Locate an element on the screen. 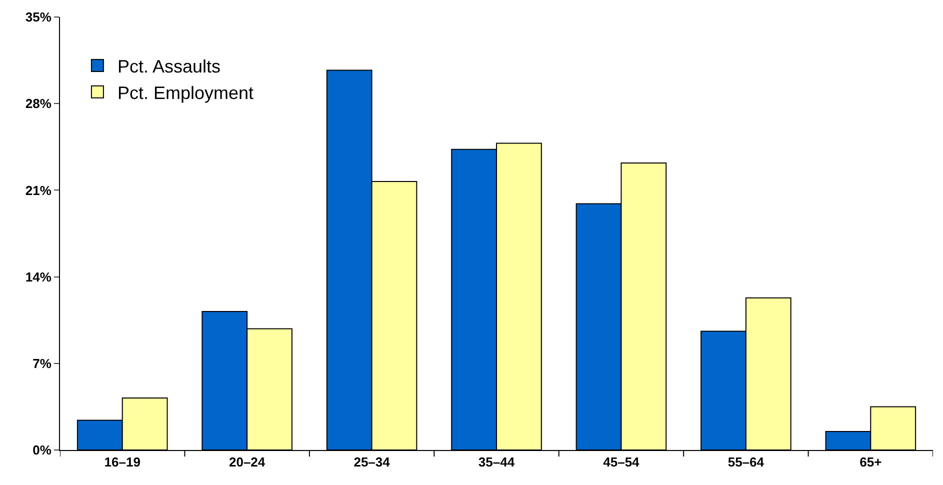 The image size is (943, 485). y-tick-label: 35% is located at coordinates (38, 17).